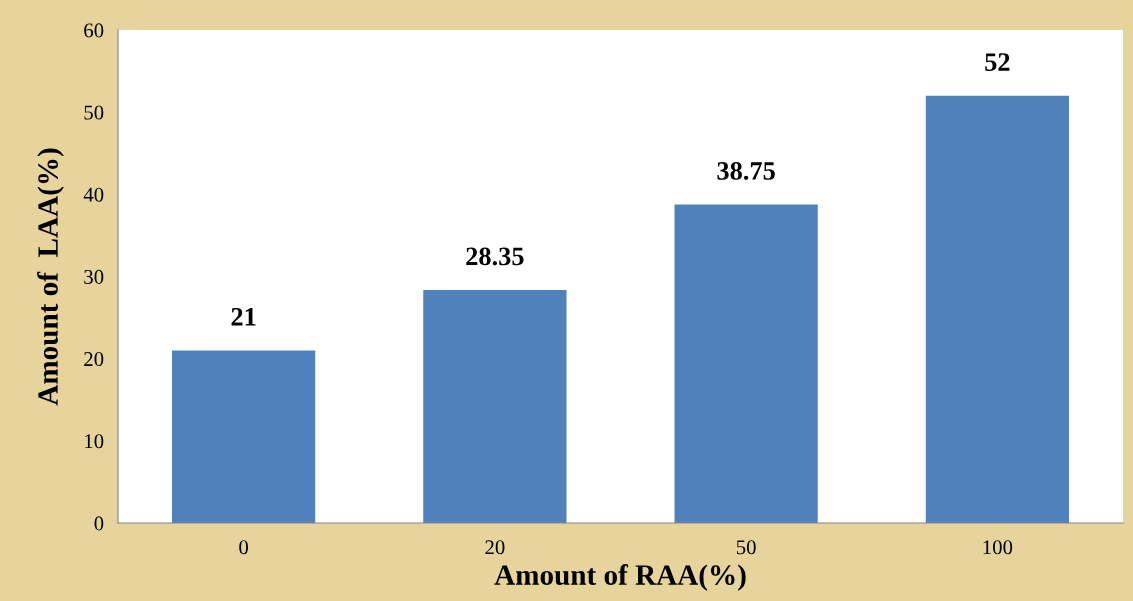 Image resolution: width=1133 pixels, height=601 pixels. I want to click on y-tick-label: 40, so click(93, 194).